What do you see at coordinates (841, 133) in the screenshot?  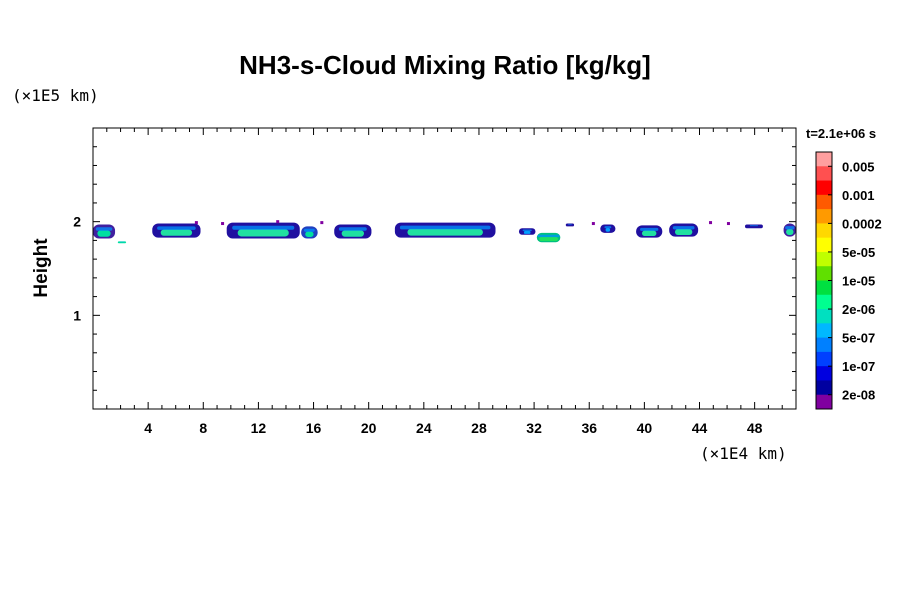 I see `time-label: t=2.1e+06 s` at bounding box center [841, 133].